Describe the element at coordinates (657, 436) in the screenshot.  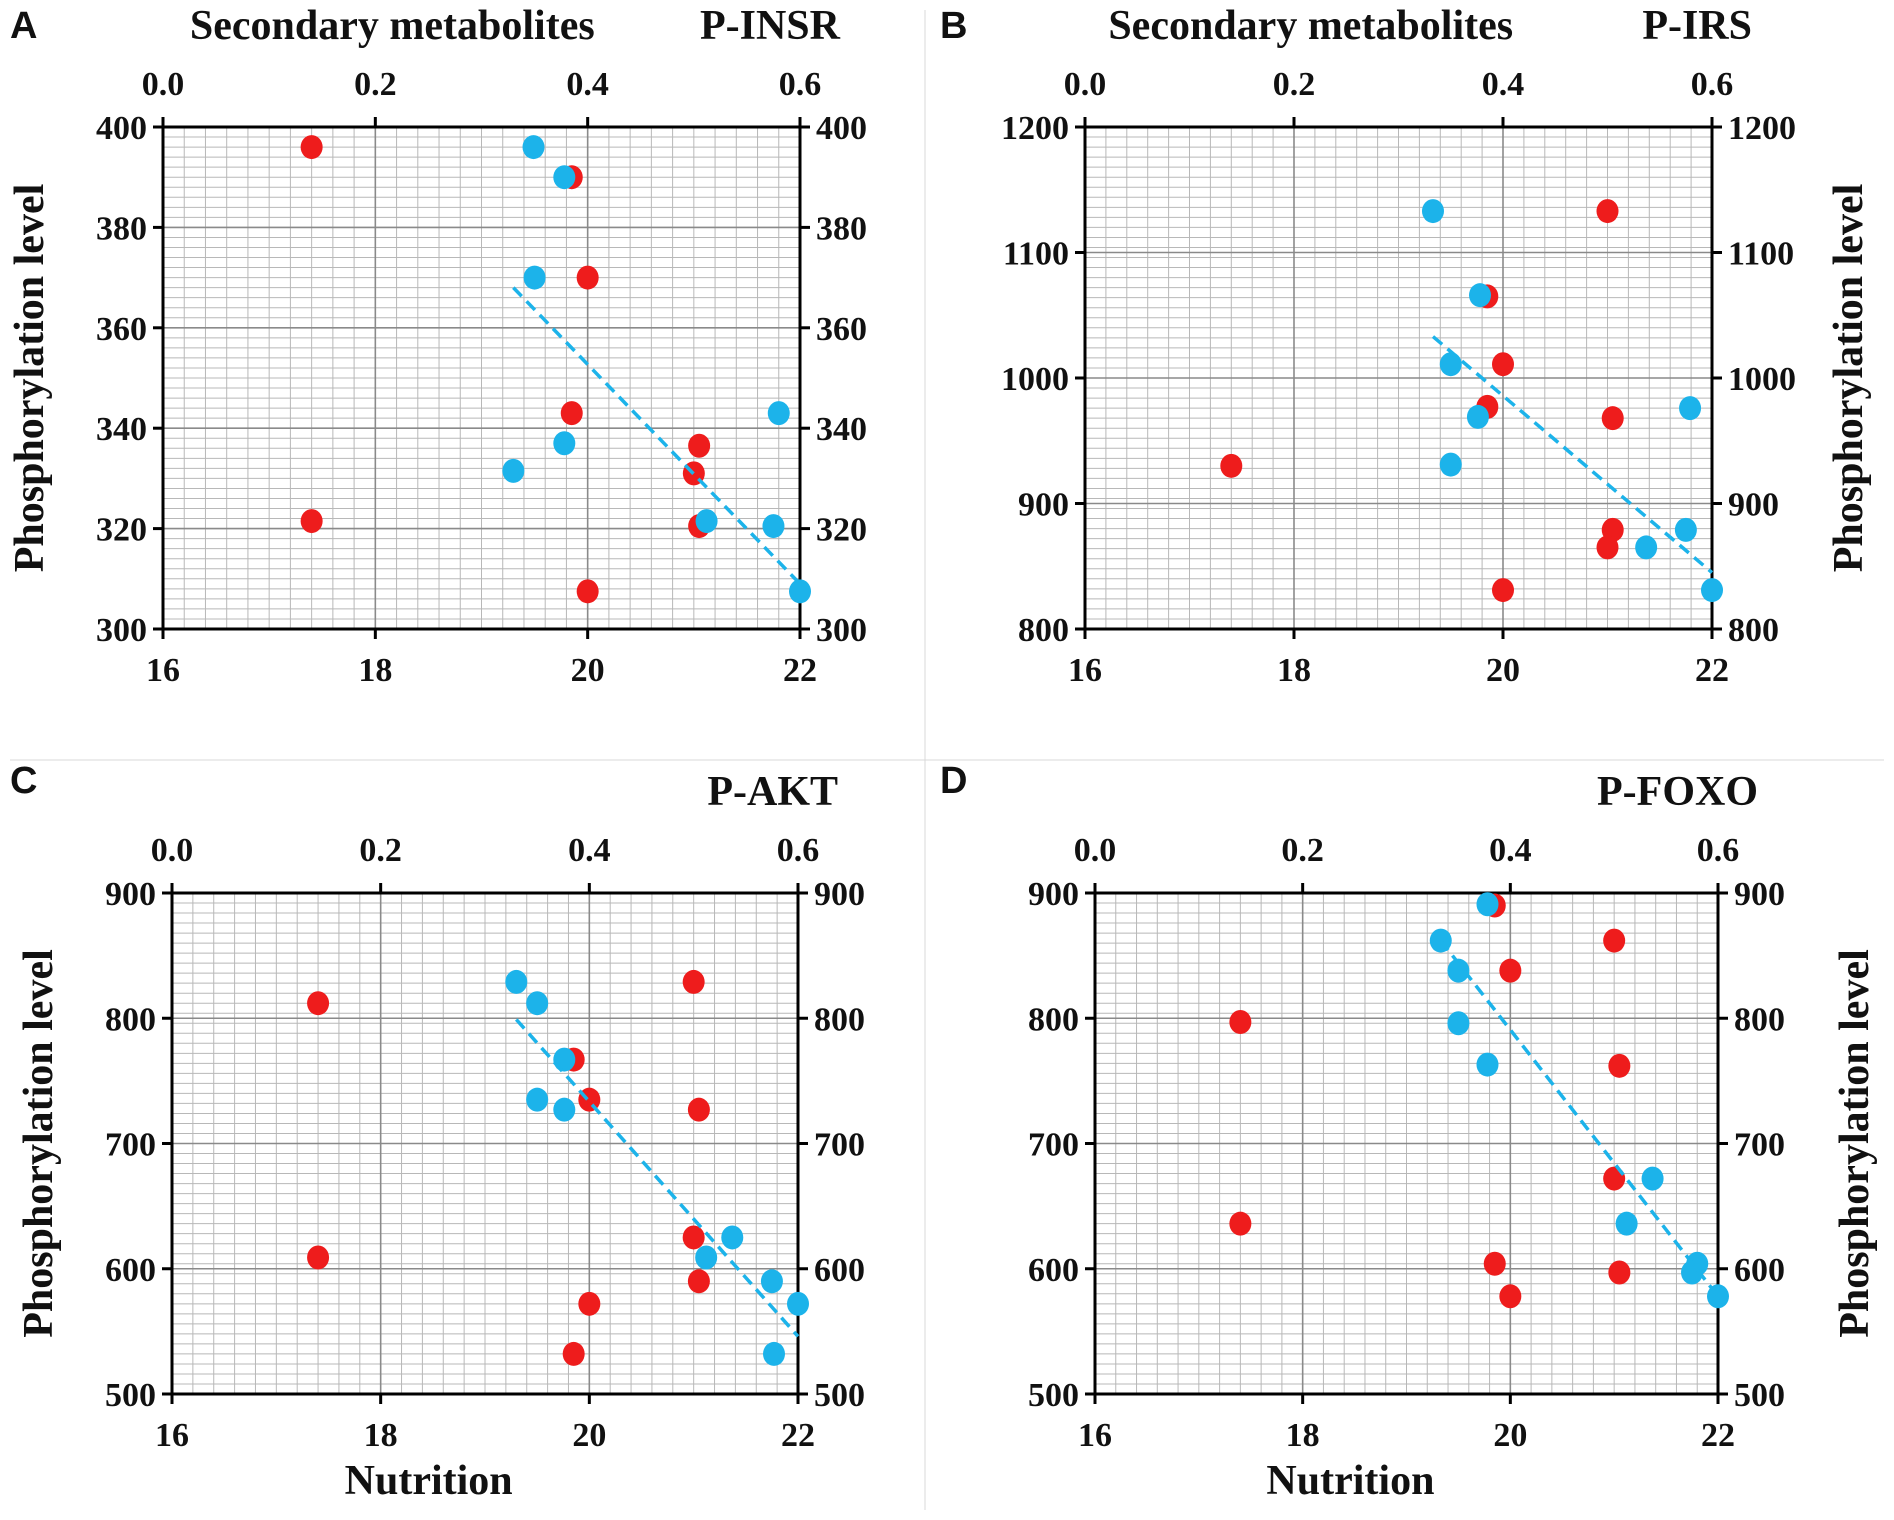
I see `trend-line` at that location.